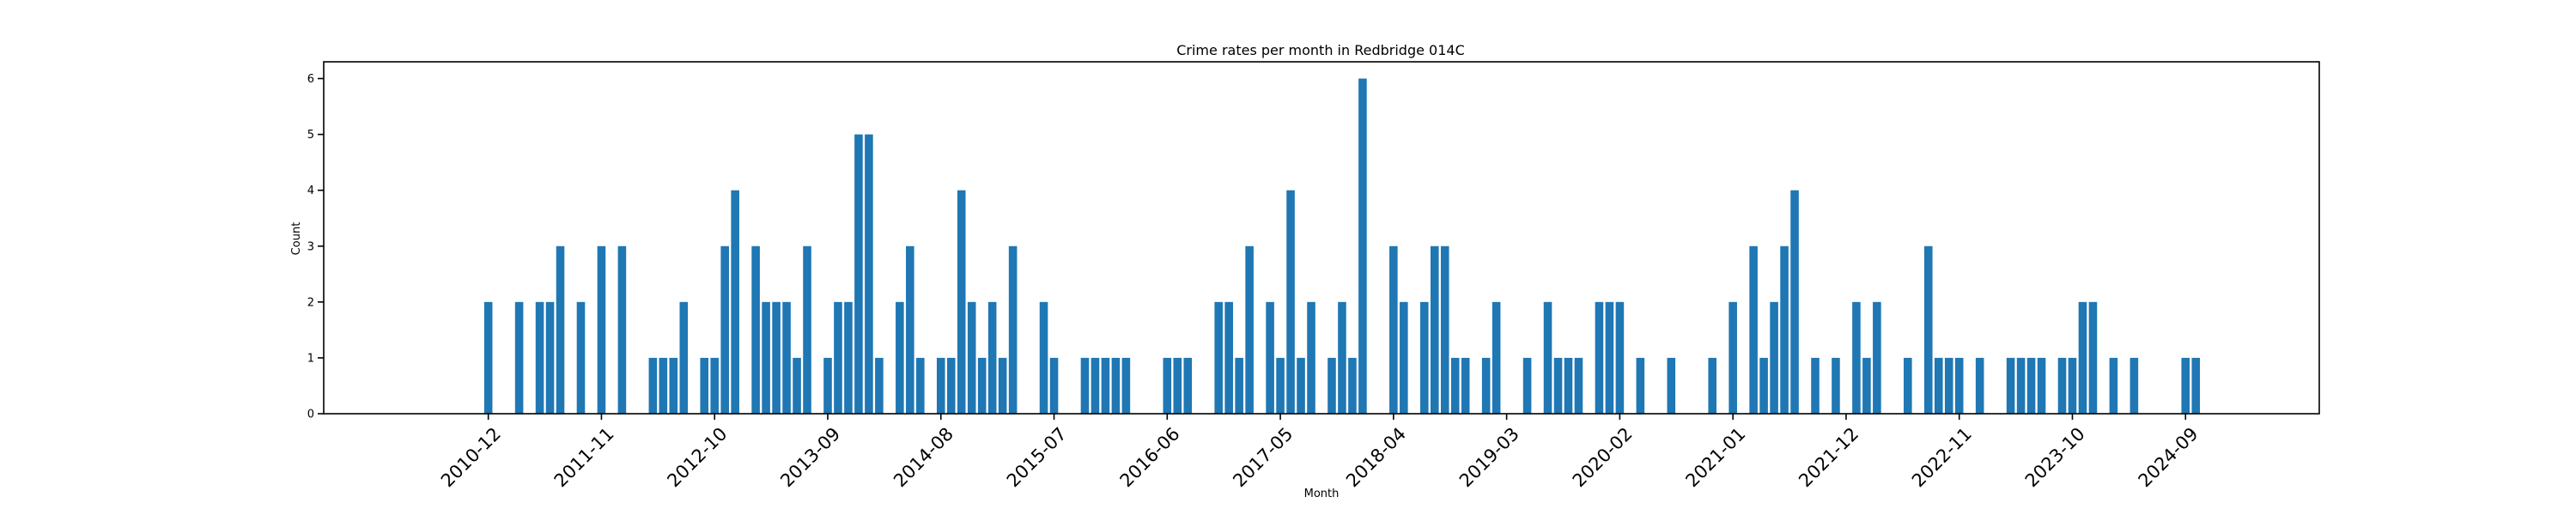 This screenshot has width=2576, height=515. I want to click on x-tick-label: 2021-01, so click(1715, 457).